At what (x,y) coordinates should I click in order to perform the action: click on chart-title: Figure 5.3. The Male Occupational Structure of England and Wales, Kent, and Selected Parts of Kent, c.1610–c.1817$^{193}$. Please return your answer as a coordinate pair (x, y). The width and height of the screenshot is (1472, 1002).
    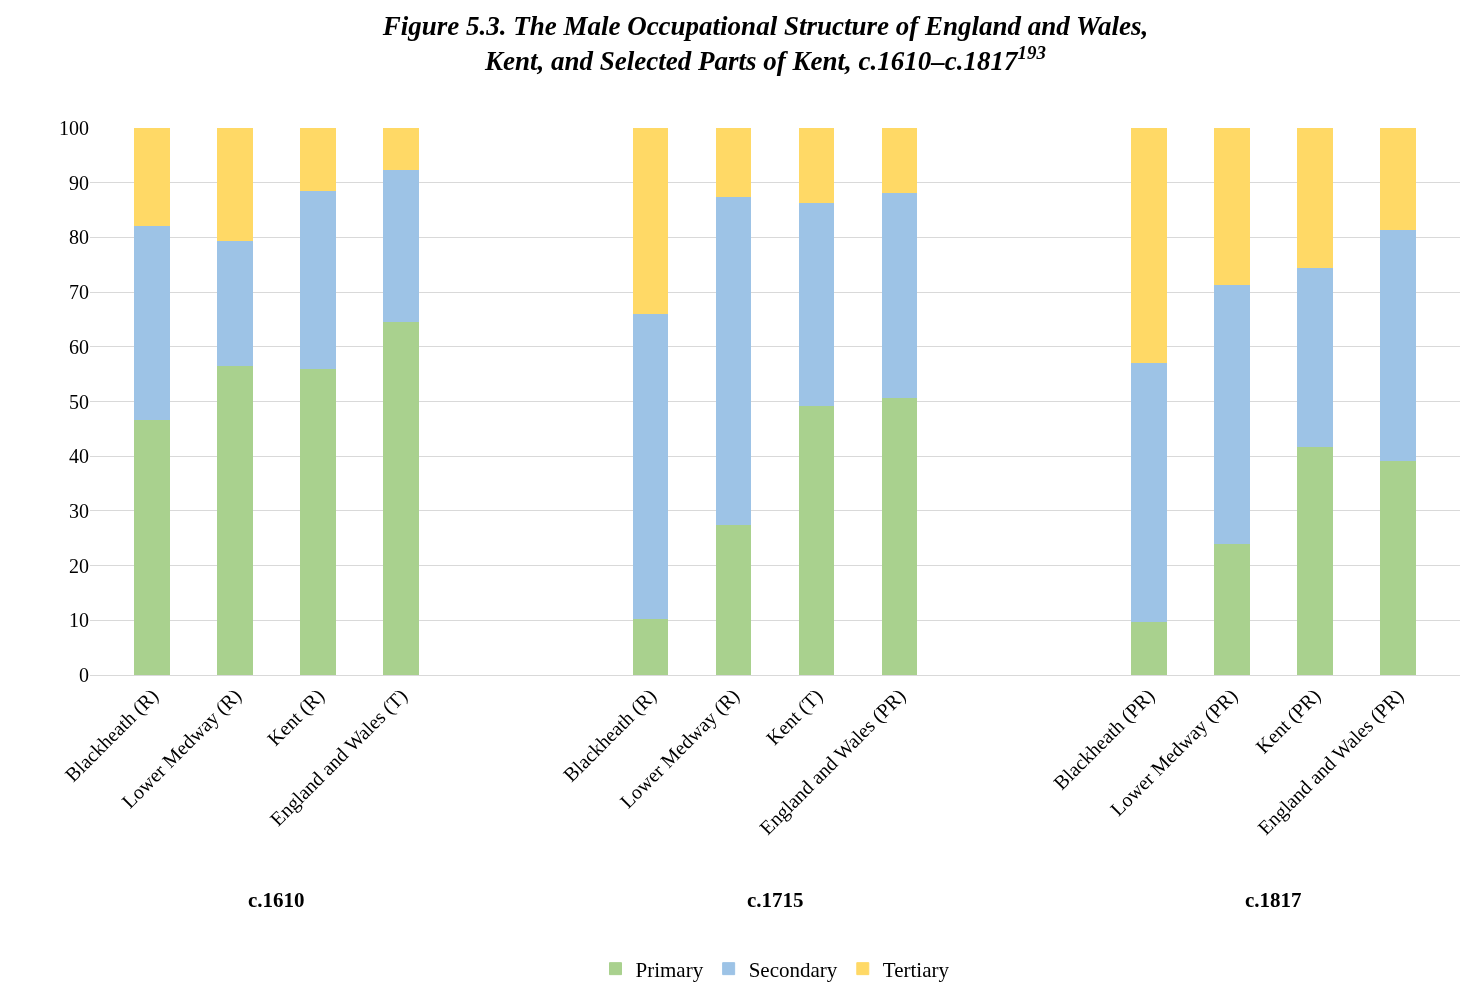
    Looking at the image, I should click on (765, 44).